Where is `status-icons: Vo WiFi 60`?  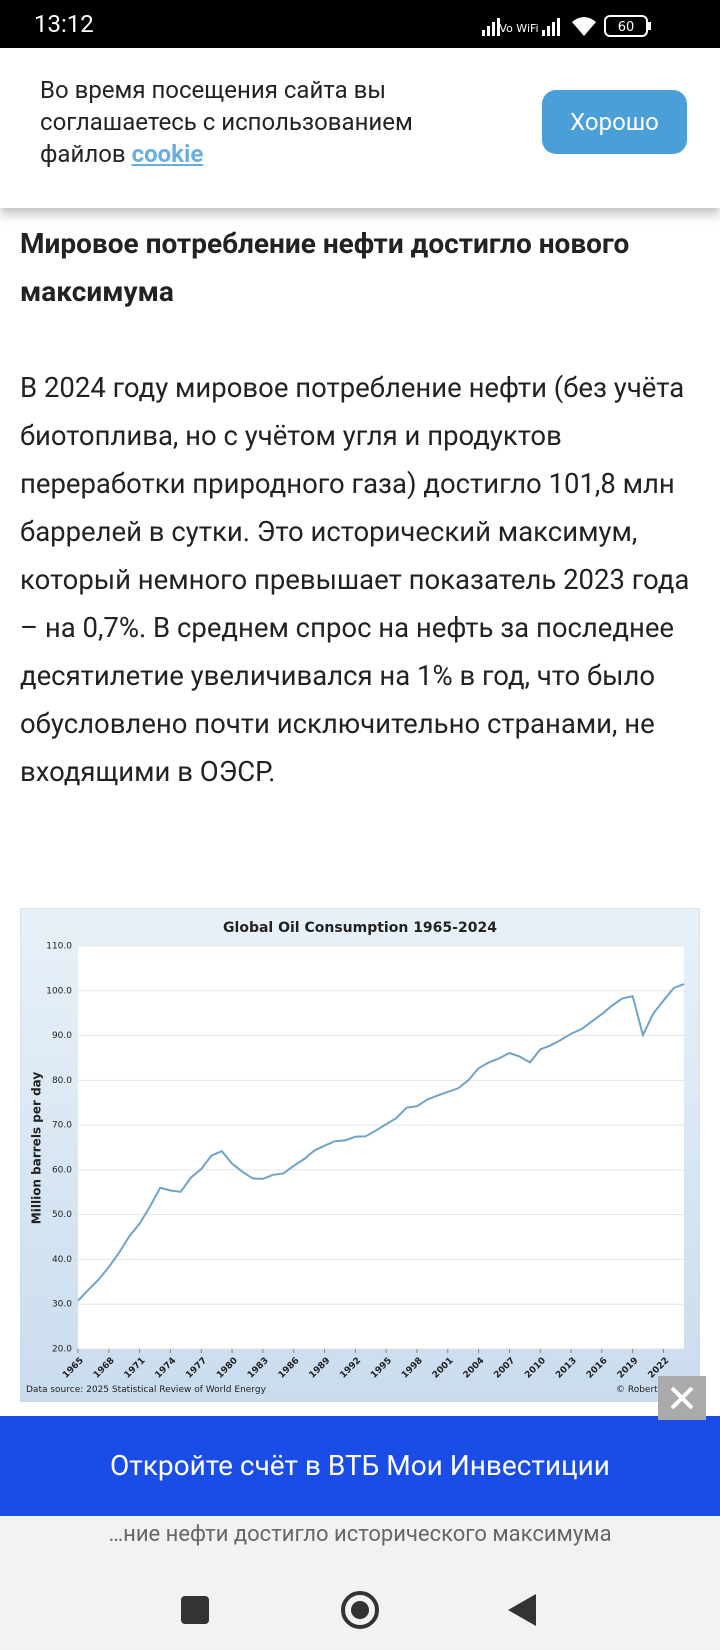
status-icons: Vo WiFi 60 is located at coordinates (566, 26).